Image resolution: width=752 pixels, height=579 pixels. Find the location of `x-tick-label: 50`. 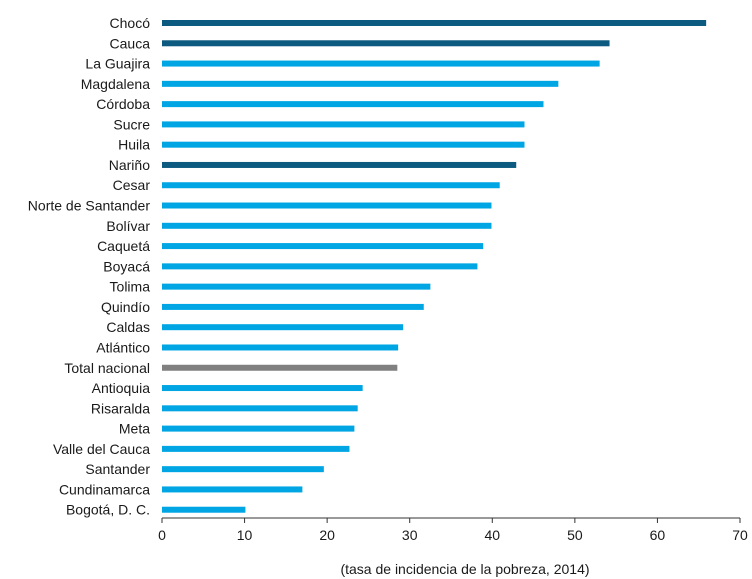

x-tick-label: 50 is located at coordinates (575, 535).